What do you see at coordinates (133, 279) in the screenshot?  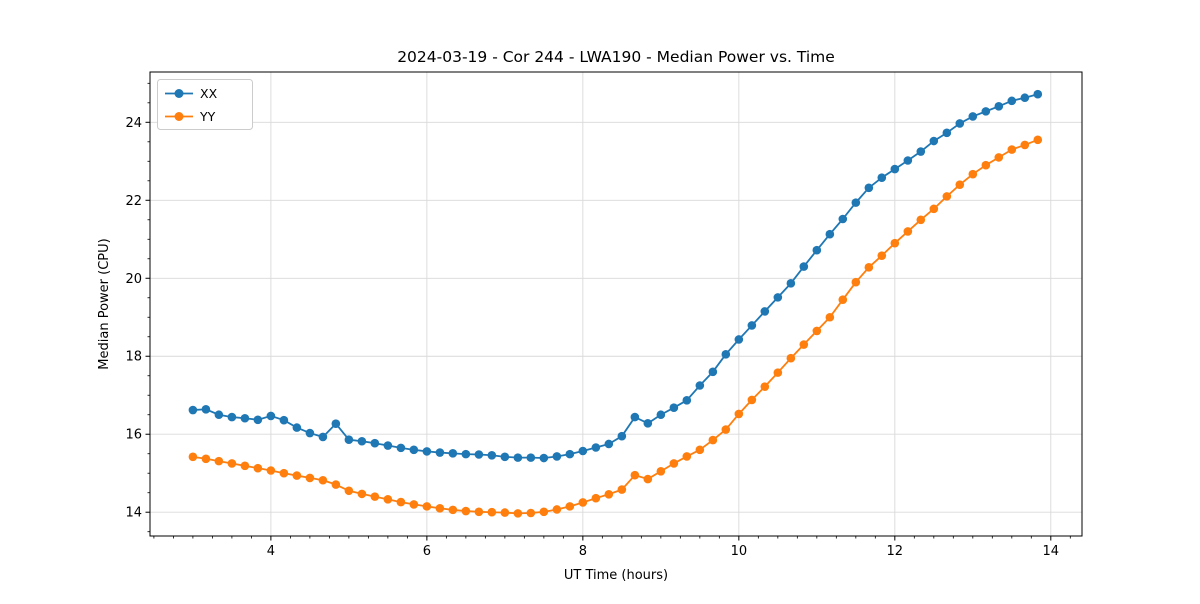 I see `y-tick-label: 20` at bounding box center [133, 279].